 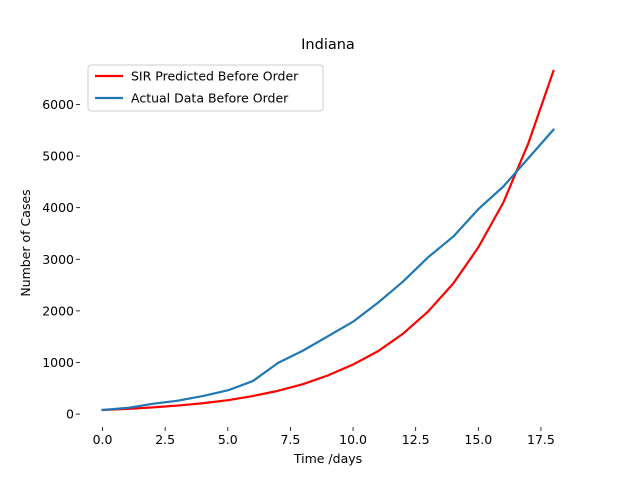 I want to click on x-axis-ticks: 0.0 2.5 5.0 7.5 10.0 12.5 15.0 17.5, so click(x=324, y=437).